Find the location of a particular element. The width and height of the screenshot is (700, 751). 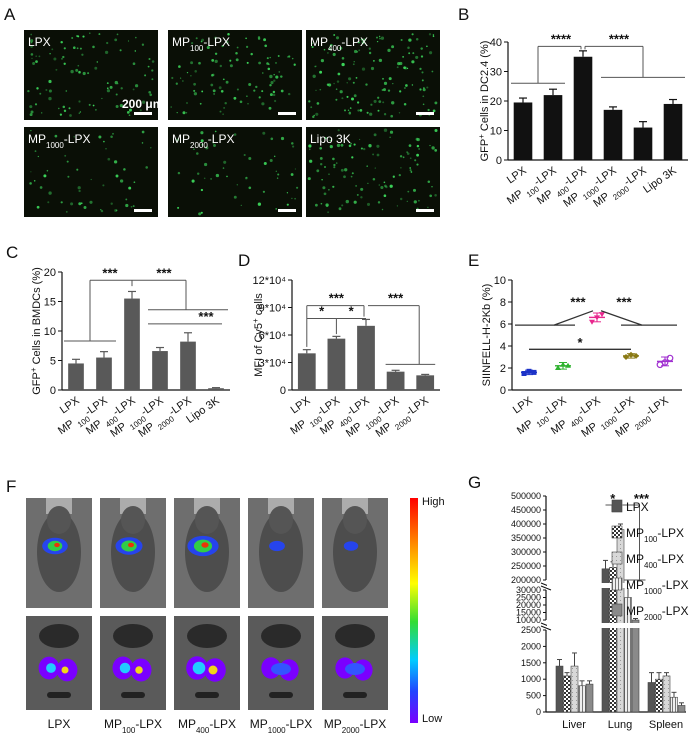

axis-break-mark is located at coordinates (546, 588).